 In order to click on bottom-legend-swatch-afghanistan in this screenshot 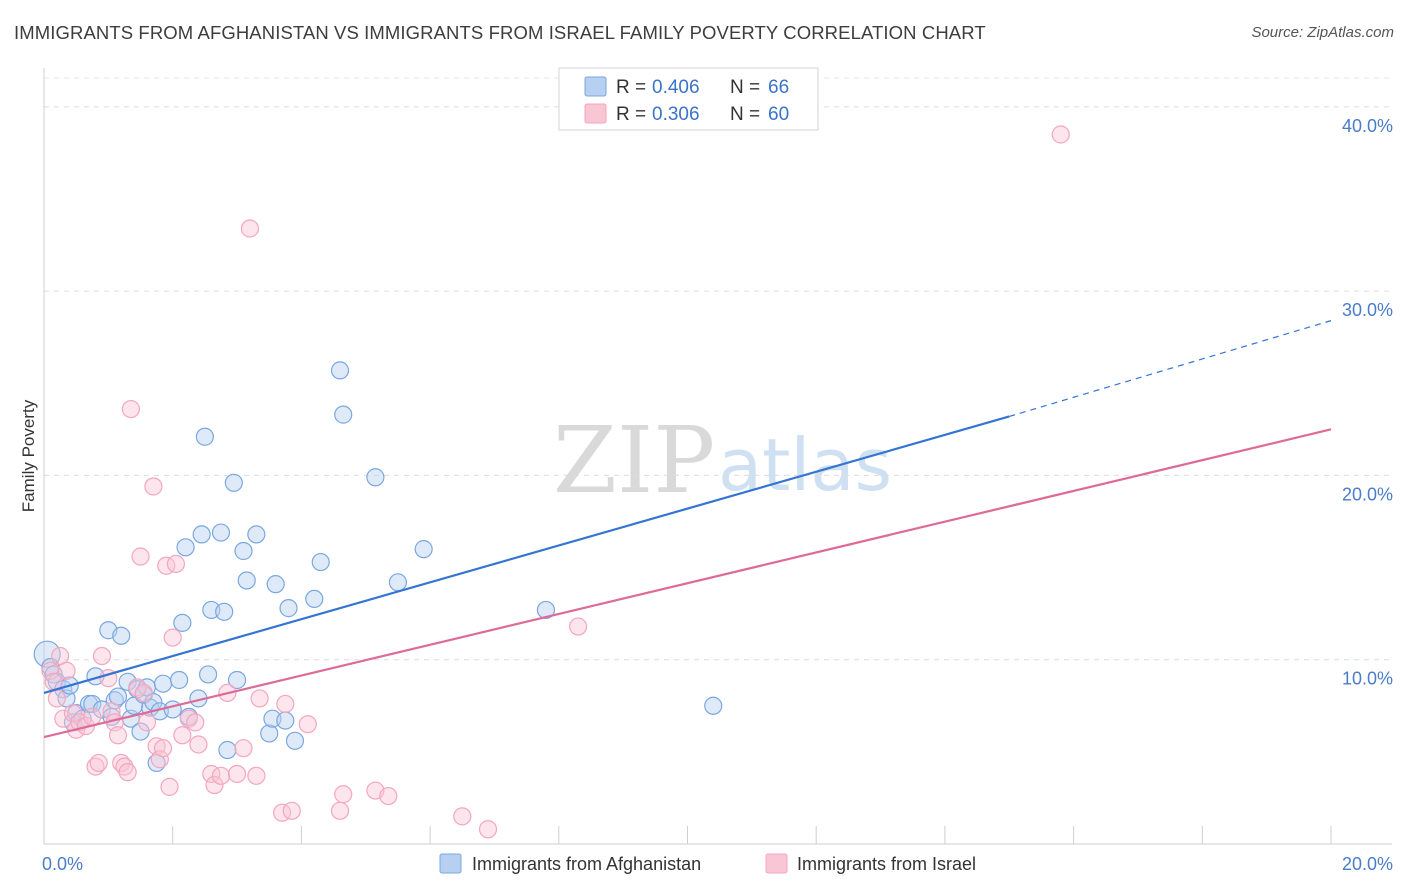, I will do `click(450, 863)`.